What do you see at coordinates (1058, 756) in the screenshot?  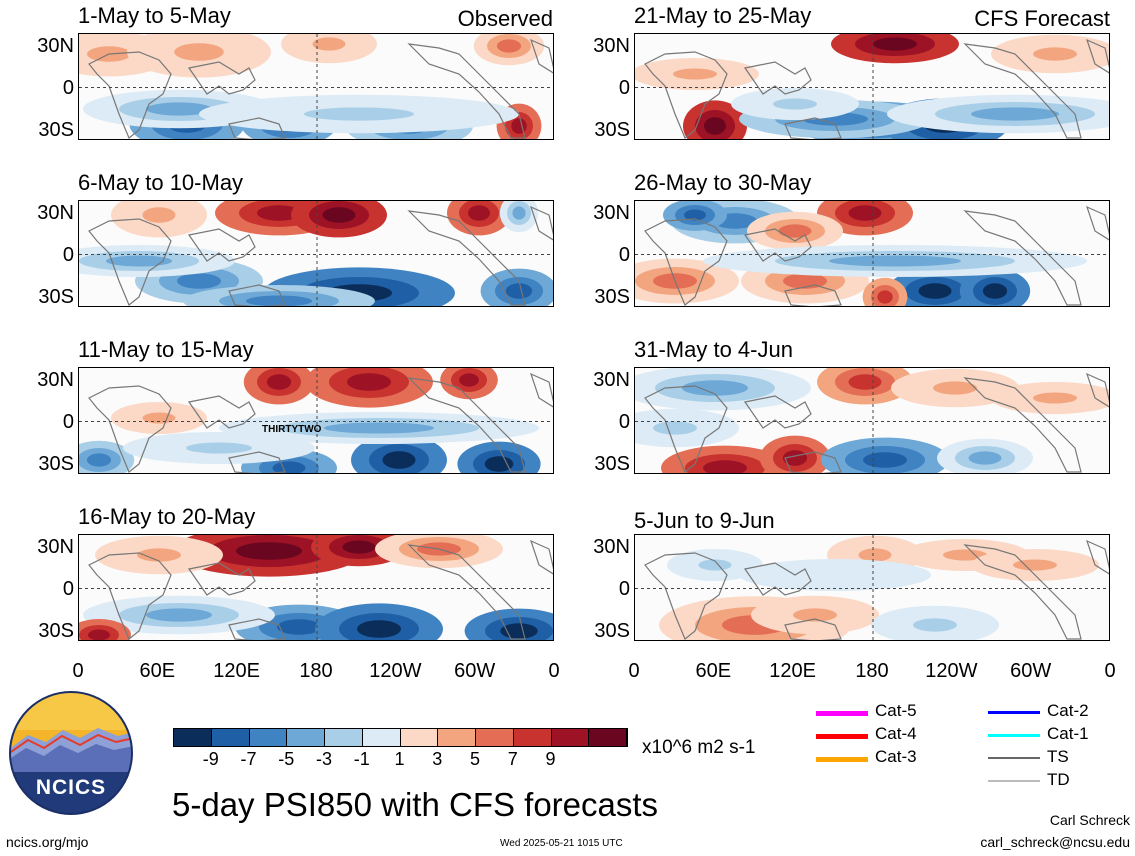 I see `track-legend-label: TS` at bounding box center [1058, 756].